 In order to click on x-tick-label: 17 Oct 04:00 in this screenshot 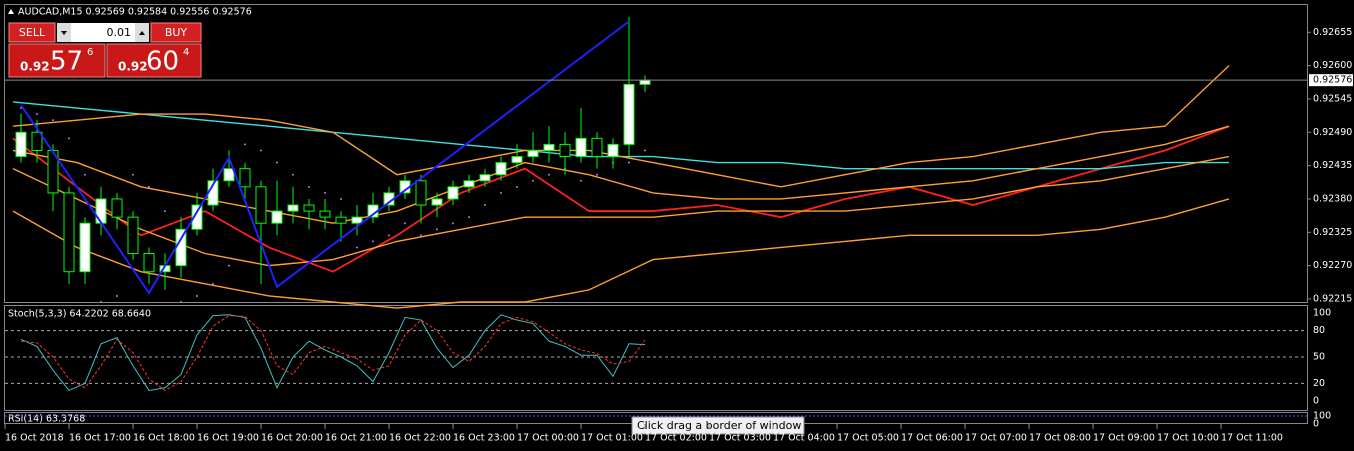, I will do `click(804, 438)`.